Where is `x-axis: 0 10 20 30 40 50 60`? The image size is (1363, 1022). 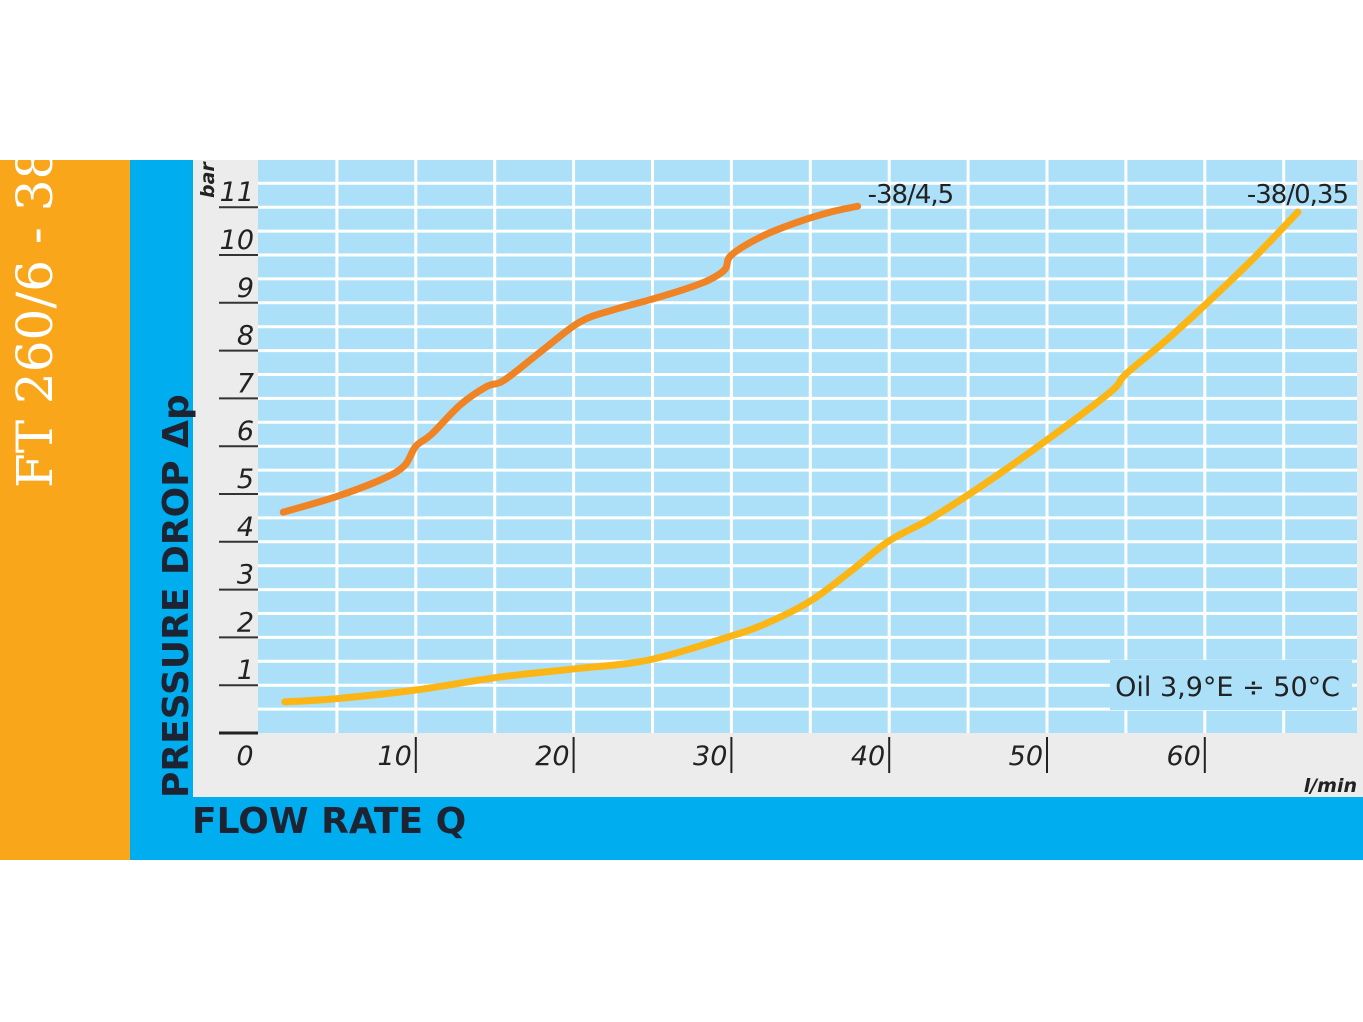 x-axis: 0 10 20 30 40 50 60 is located at coordinates (721, 755).